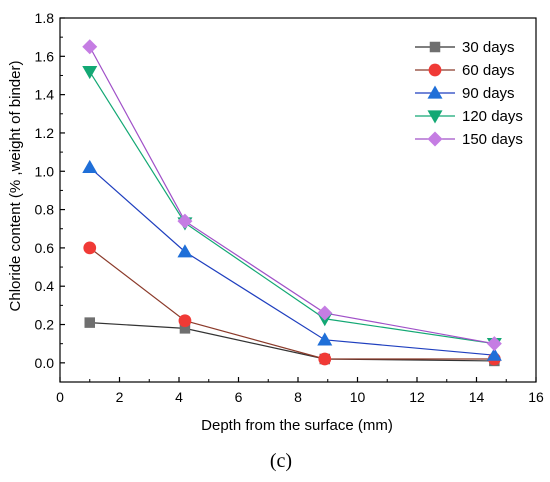 This screenshot has width=550, height=482. I want to click on x-tick-label: 16, so click(536, 397).